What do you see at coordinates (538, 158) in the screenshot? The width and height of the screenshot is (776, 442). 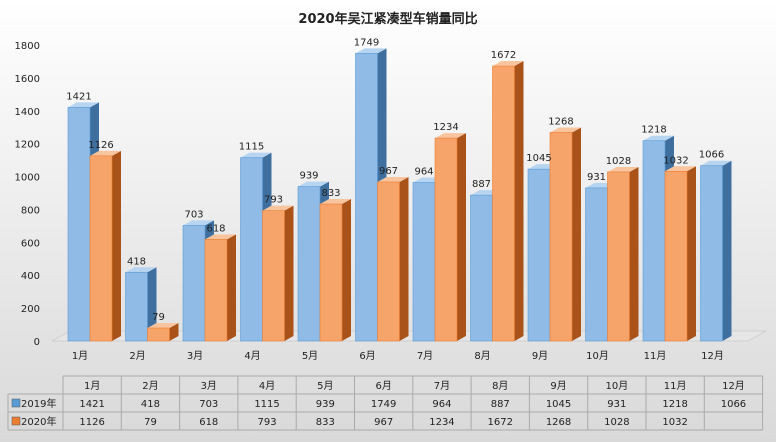 I see `data-label: 1045` at bounding box center [538, 158].